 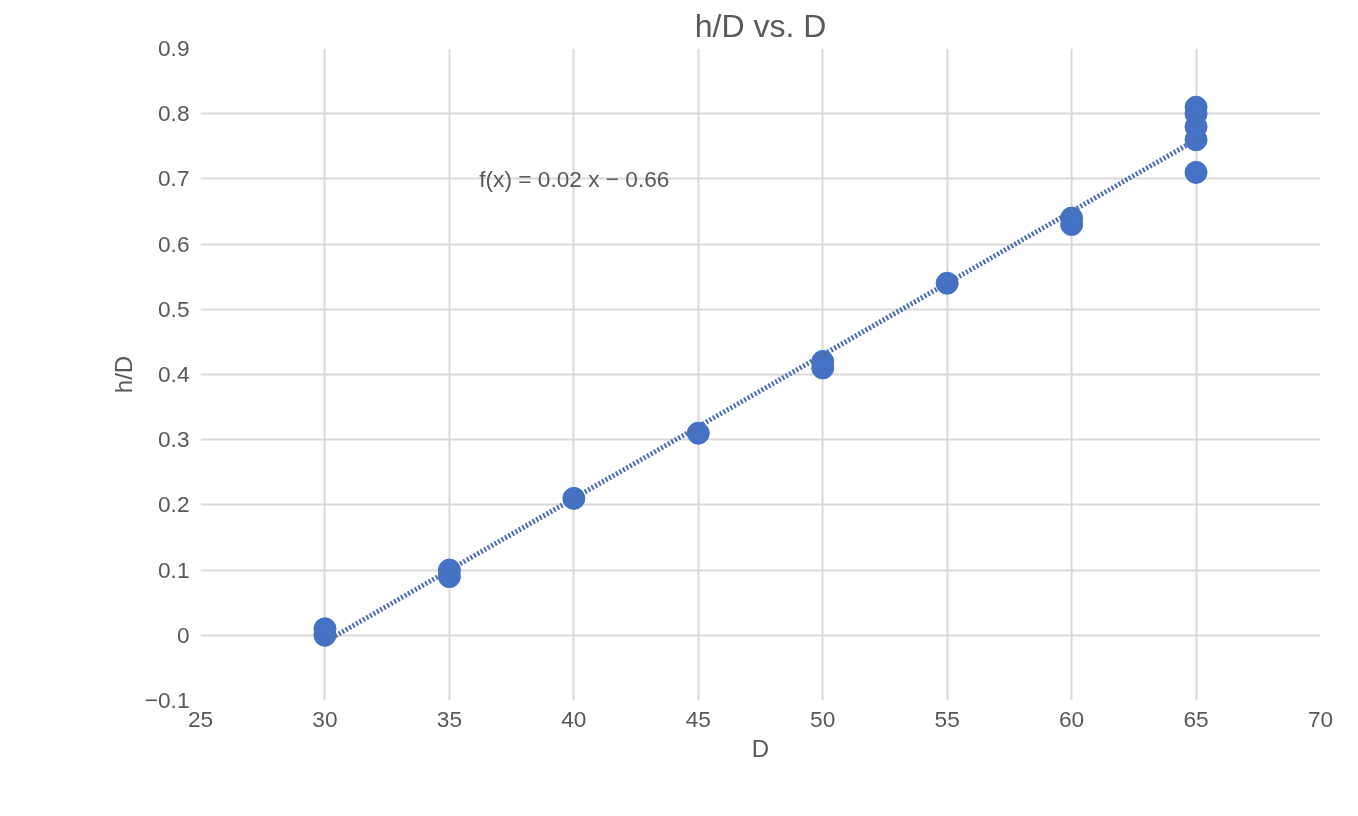 What do you see at coordinates (174, 243) in the screenshot?
I see `y-tick-label: 0.6` at bounding box center [174, 243].